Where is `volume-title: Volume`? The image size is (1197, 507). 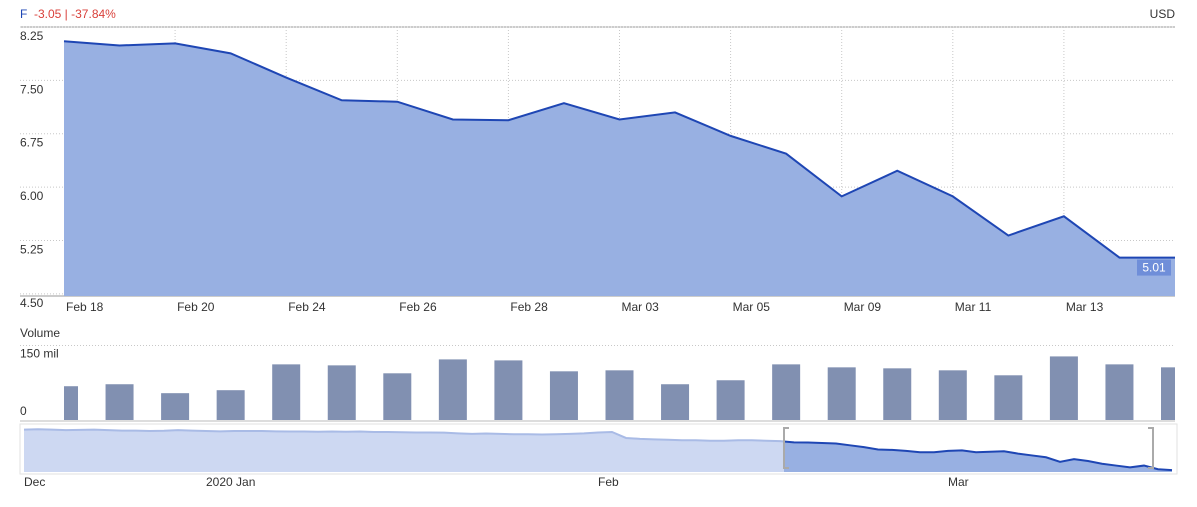
volume-title: Volume is located at coordinates (40, 333).